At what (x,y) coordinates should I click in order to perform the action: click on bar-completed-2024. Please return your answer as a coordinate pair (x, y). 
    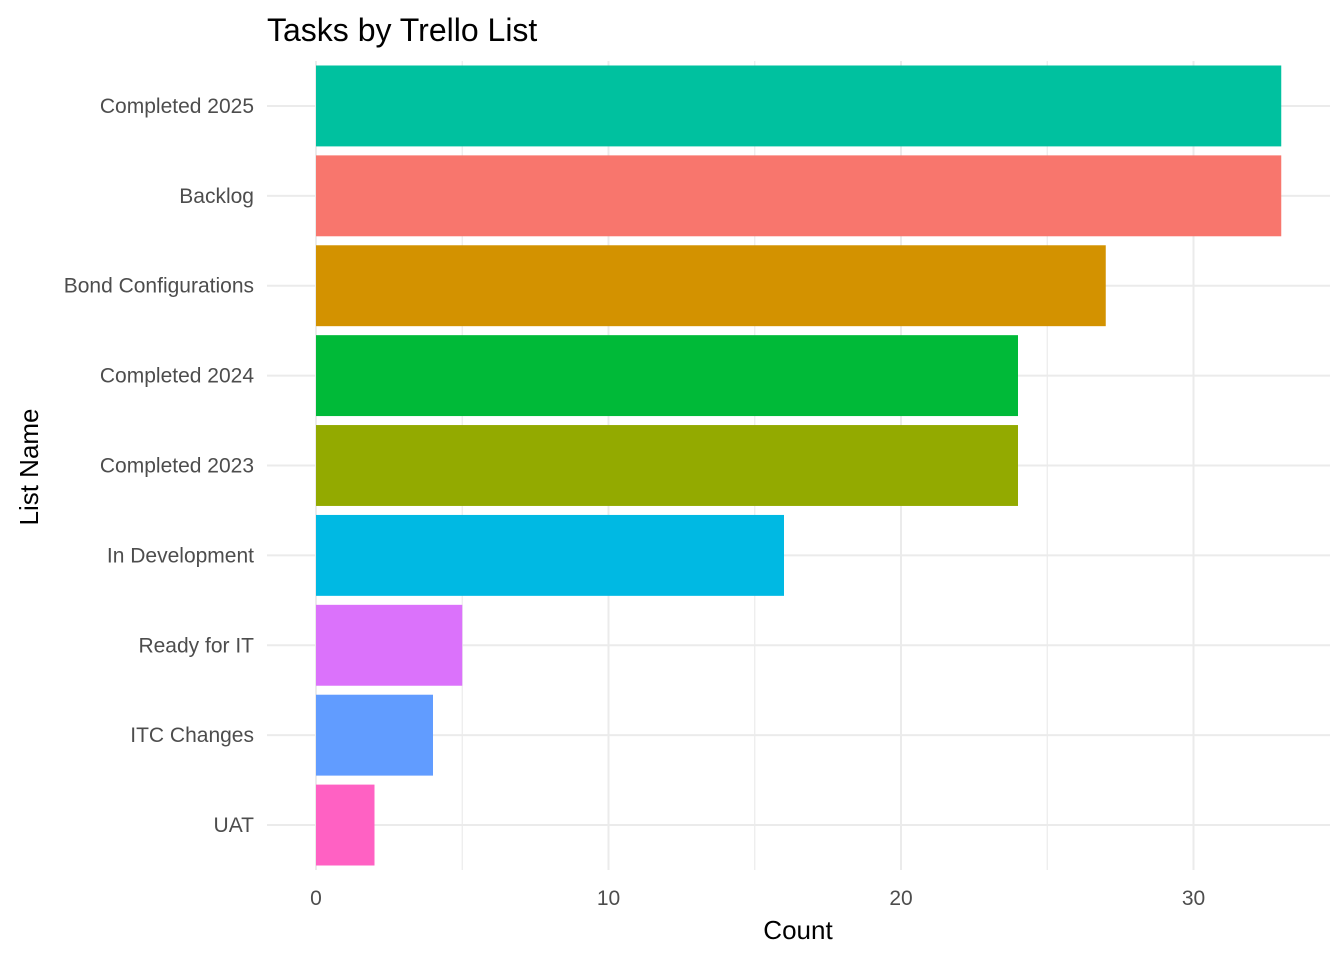
    Looking at the image, I should click on (667, 376).